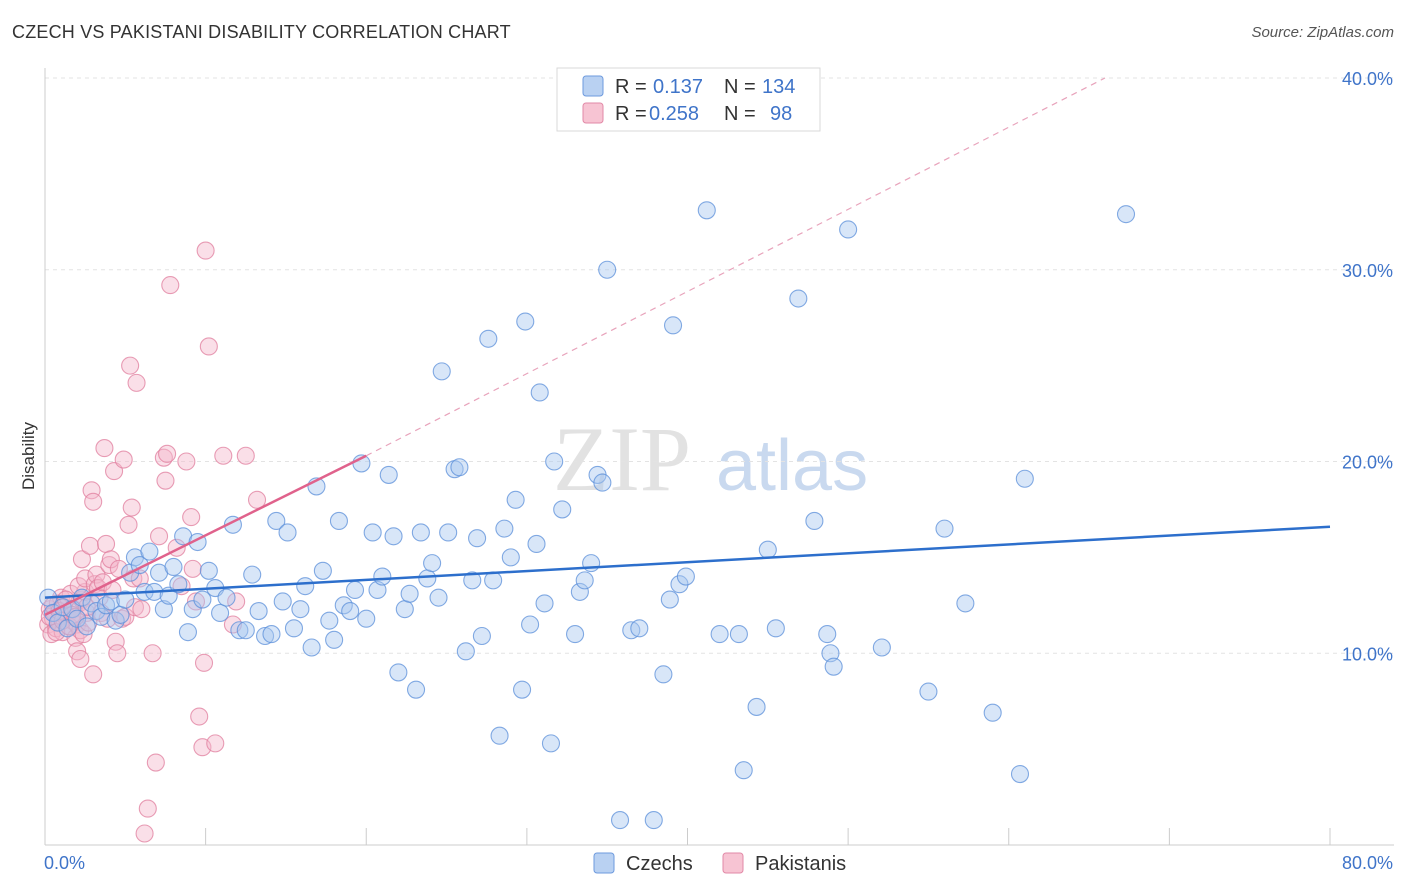  What do you see at coordinates (593, 86) in the screenshot?
I see `legend-swatch-czechs` at bounding box center [593, 86].